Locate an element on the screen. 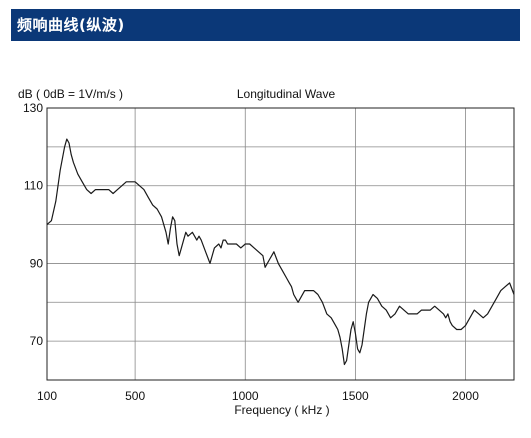  y-tick-label: 130 is located at coordinates (33, 108).